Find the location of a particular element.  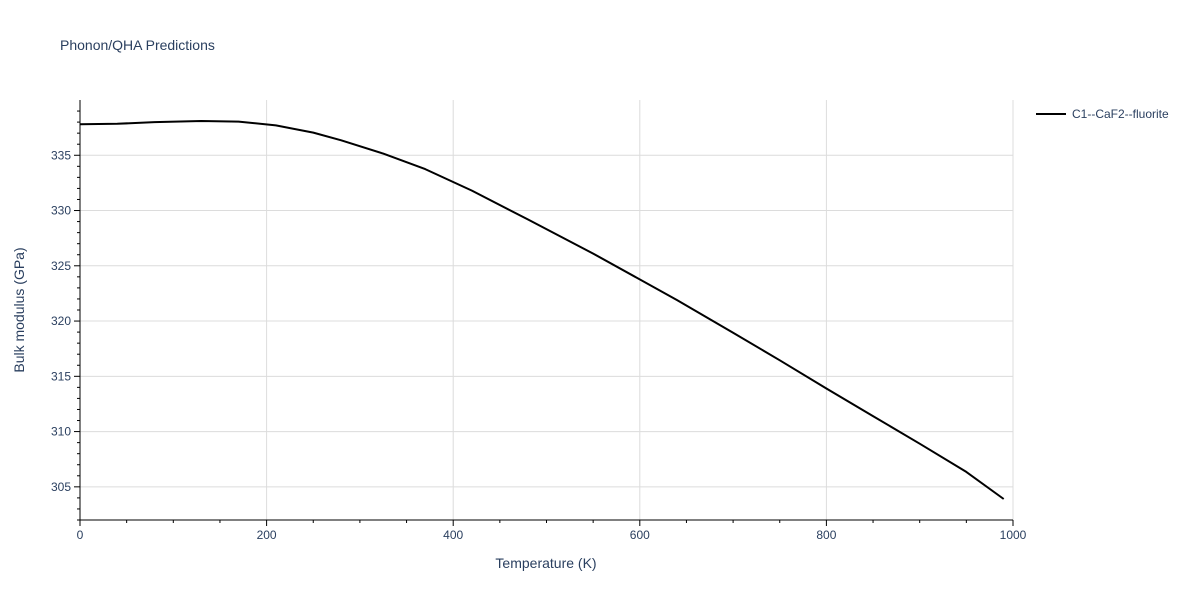

y-tick-label: 315 is located at coordinates (61, 376).